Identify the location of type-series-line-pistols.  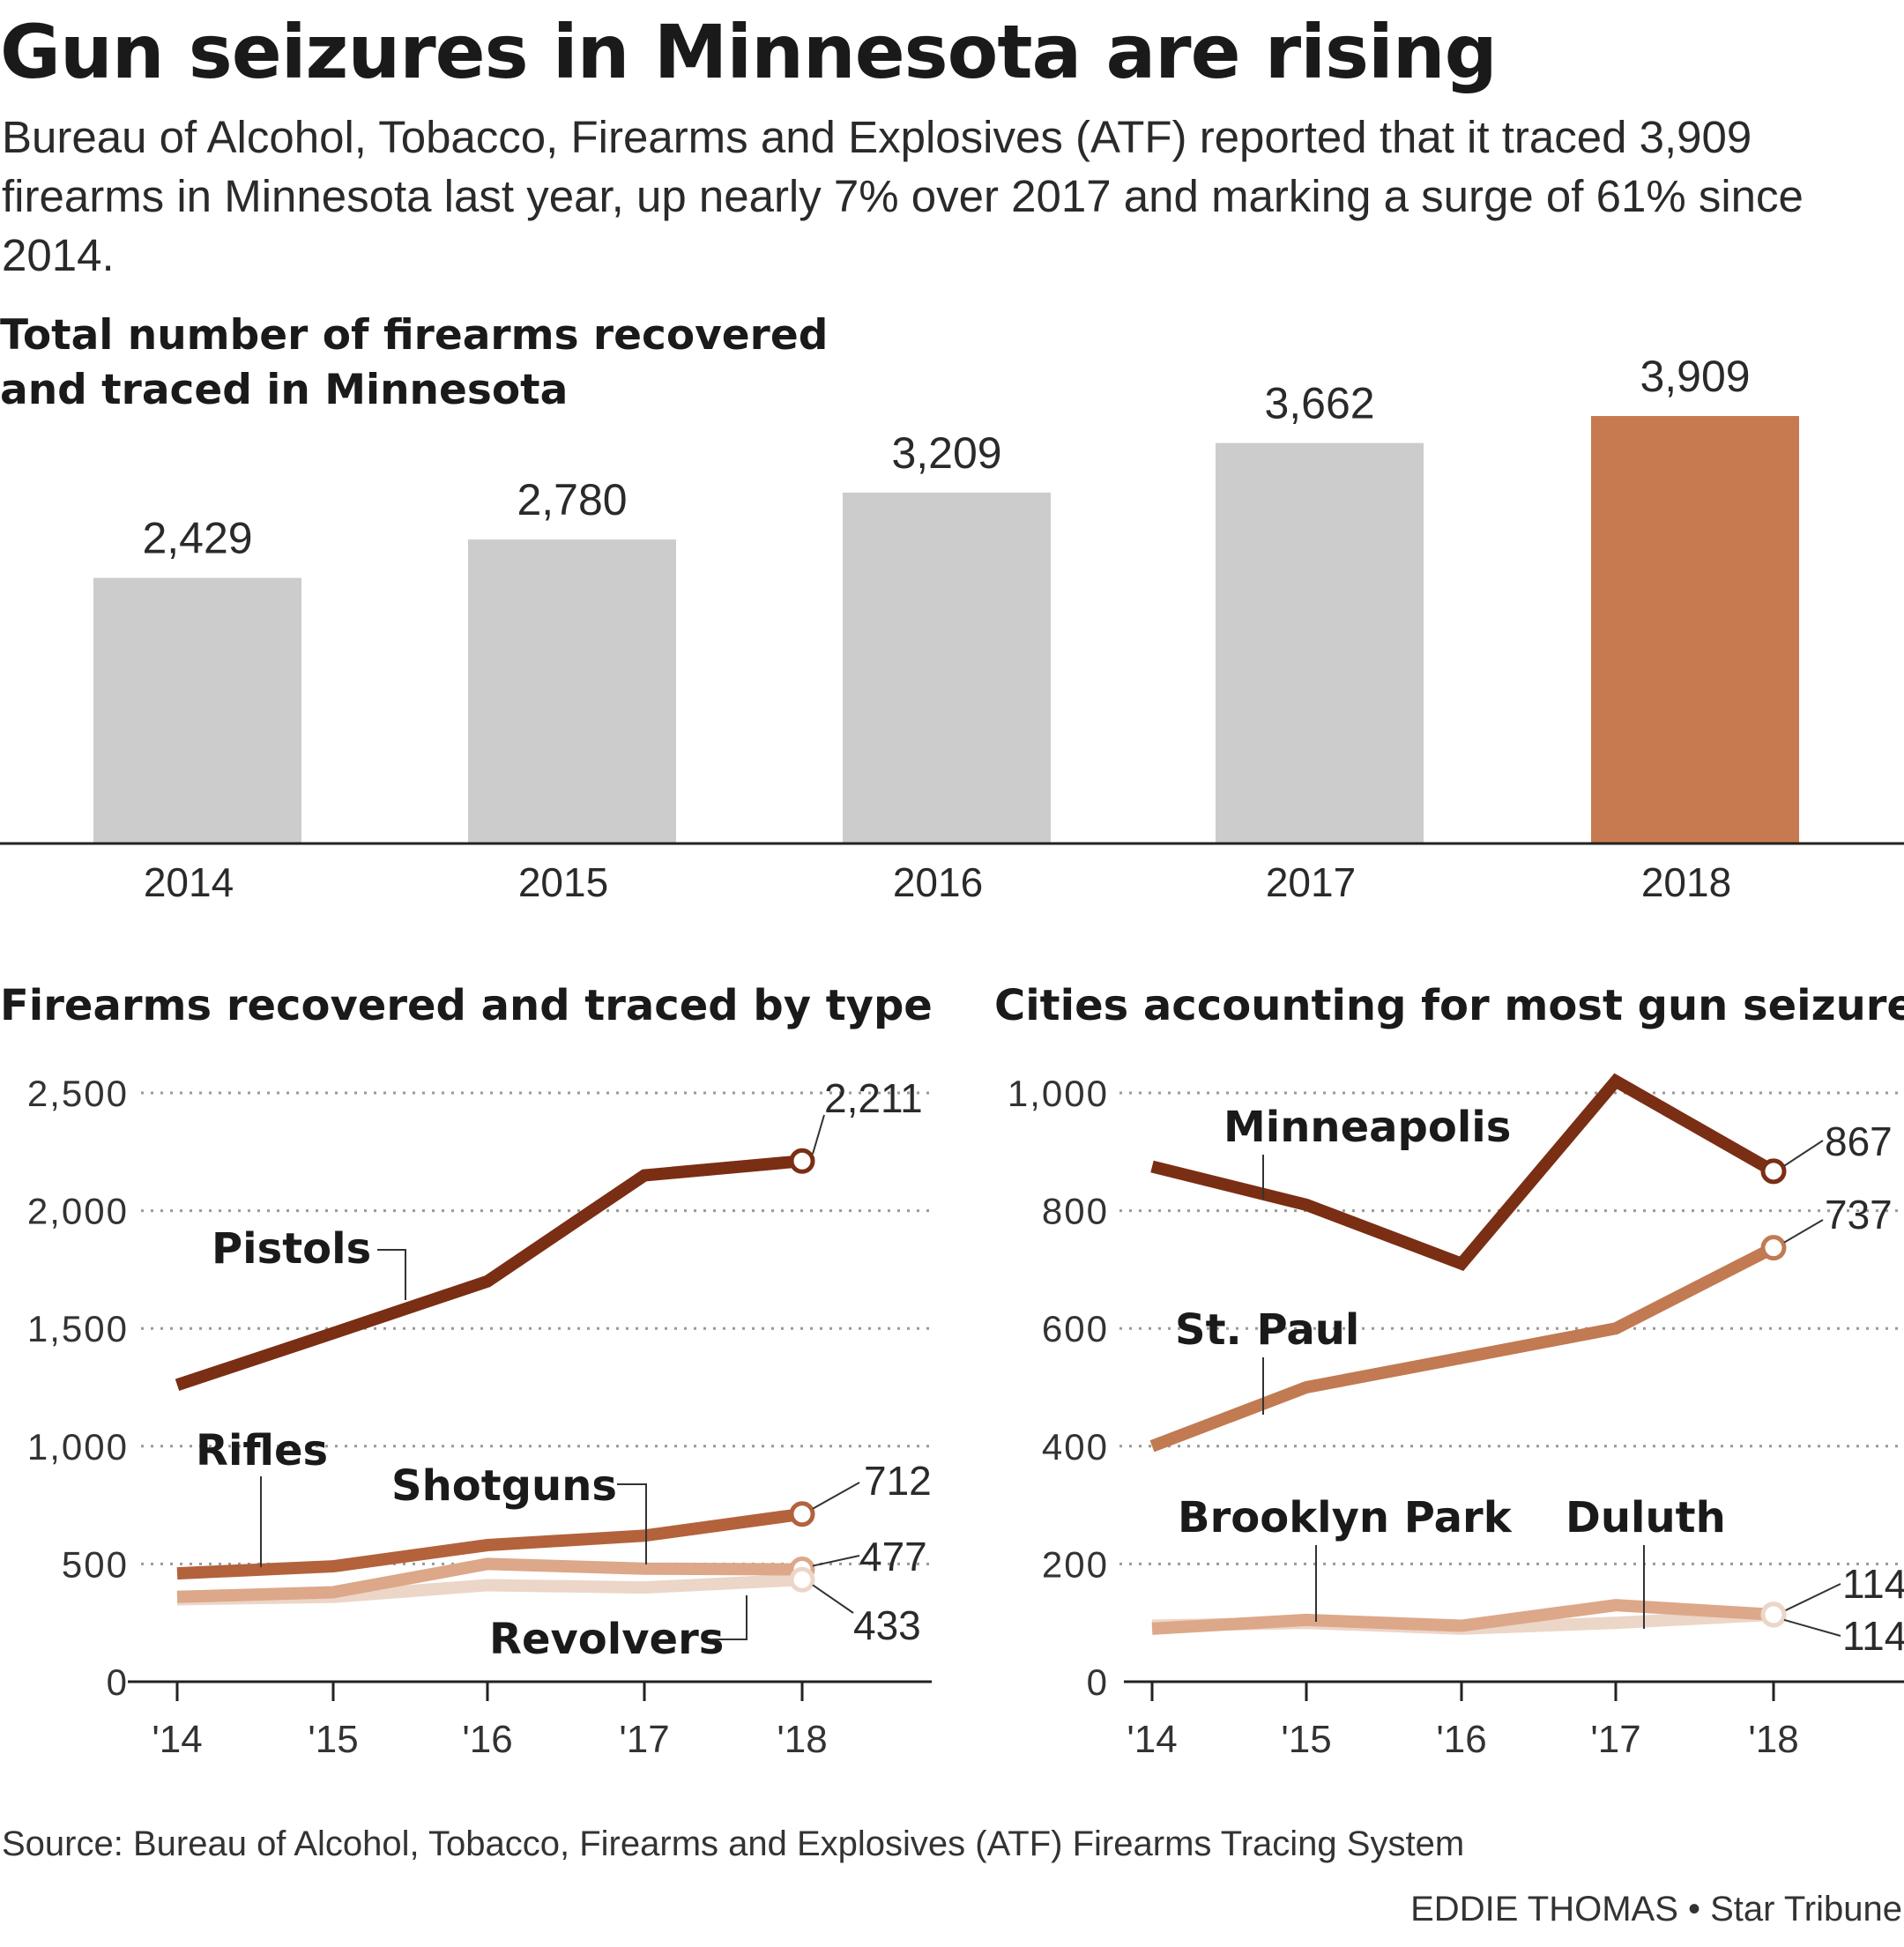
(489, 1273).